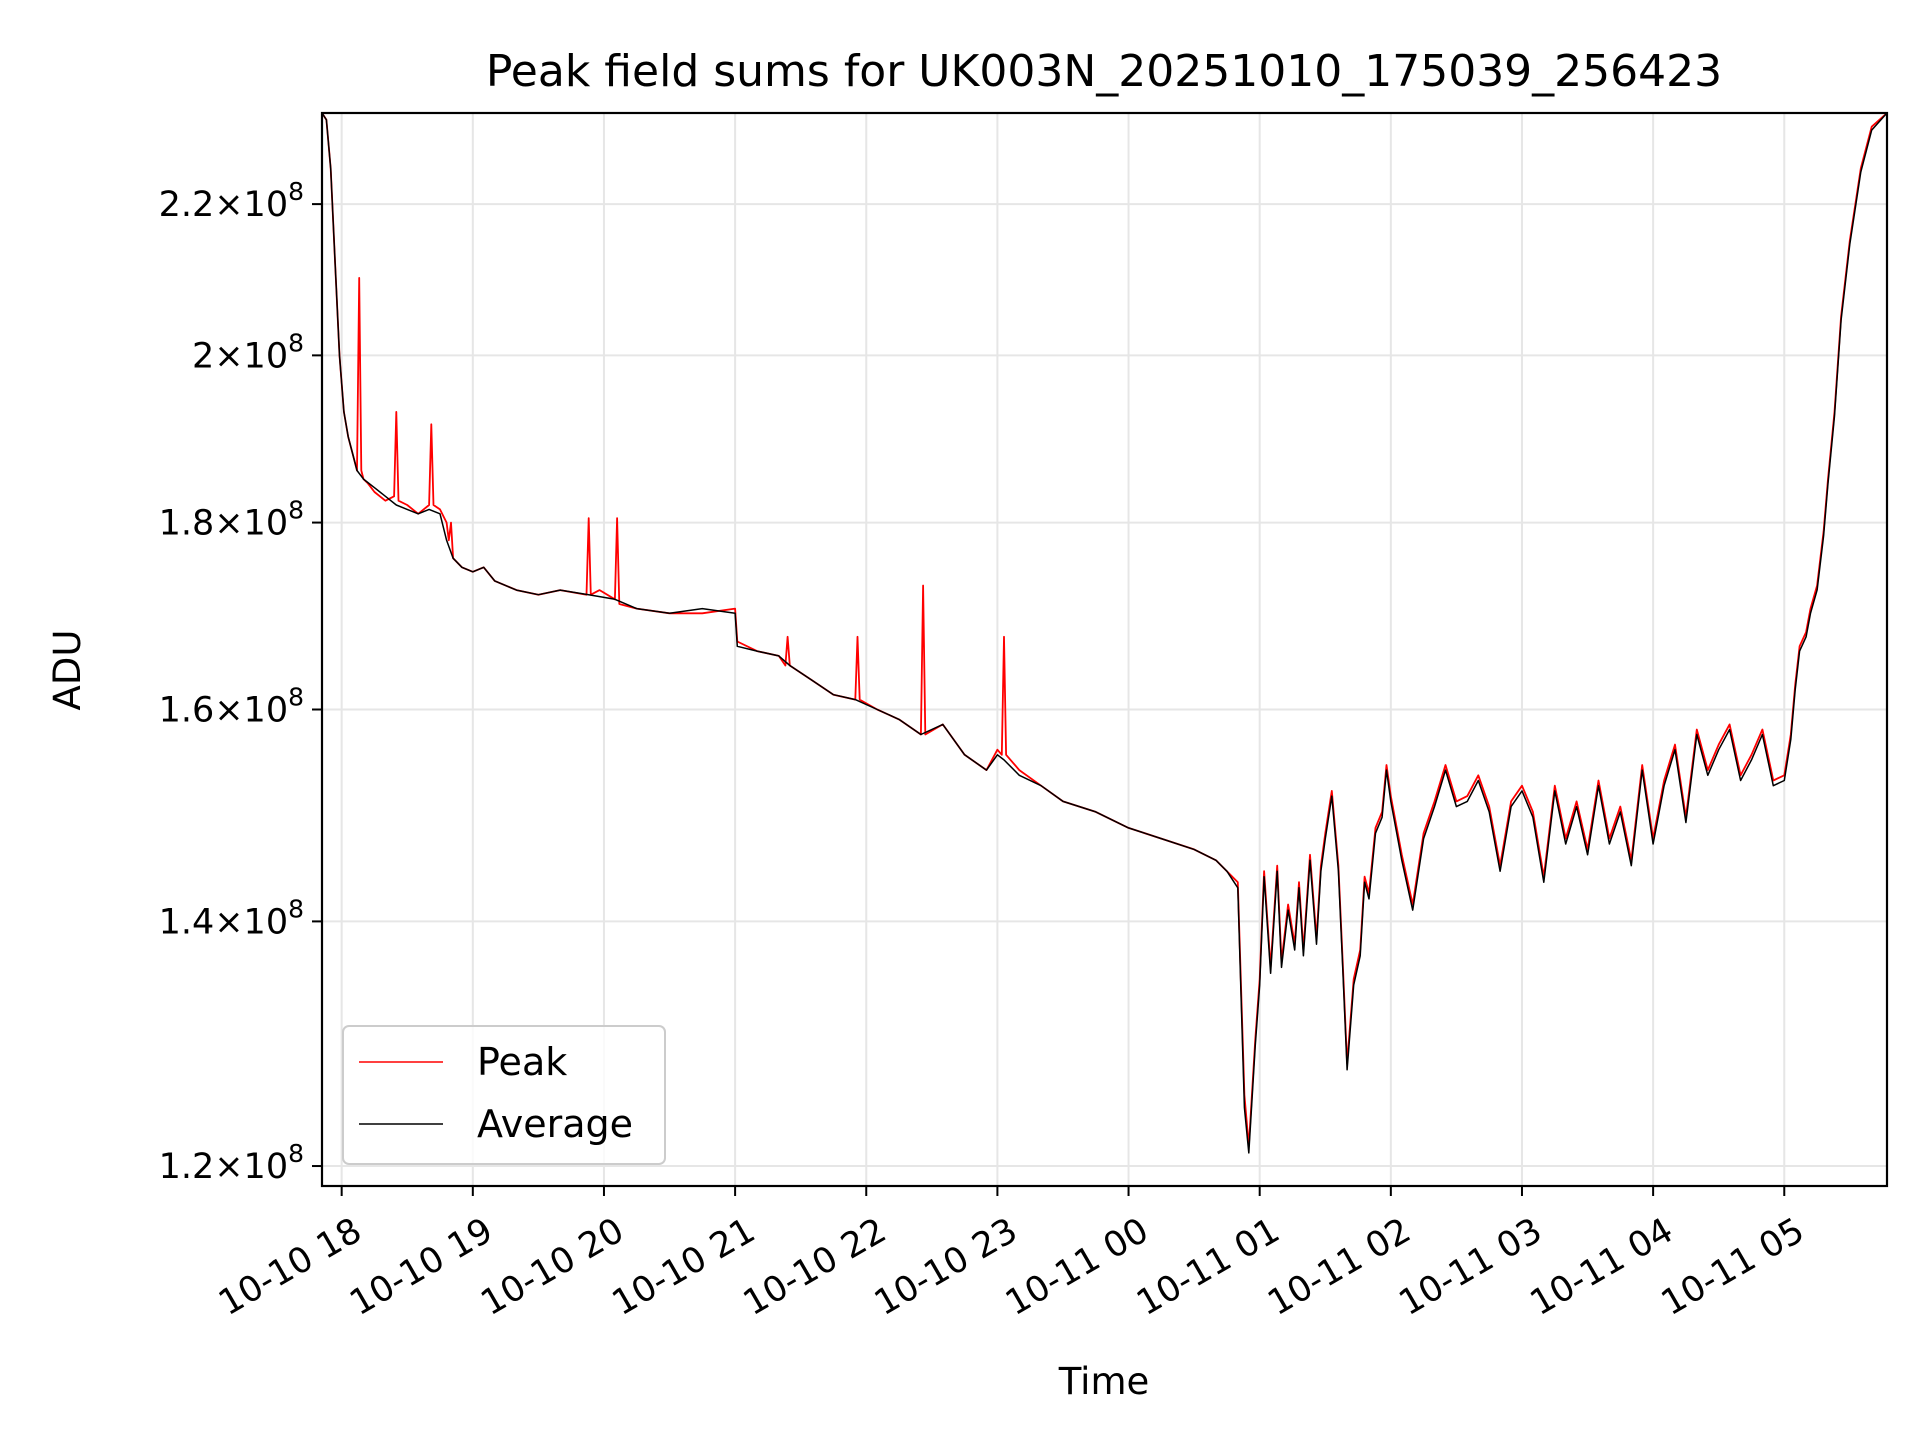  What do you see at coordinates (231, 520) in the screenshot?
I see `y-tick-label: 1.8×108` at bounding box center [231, 520].